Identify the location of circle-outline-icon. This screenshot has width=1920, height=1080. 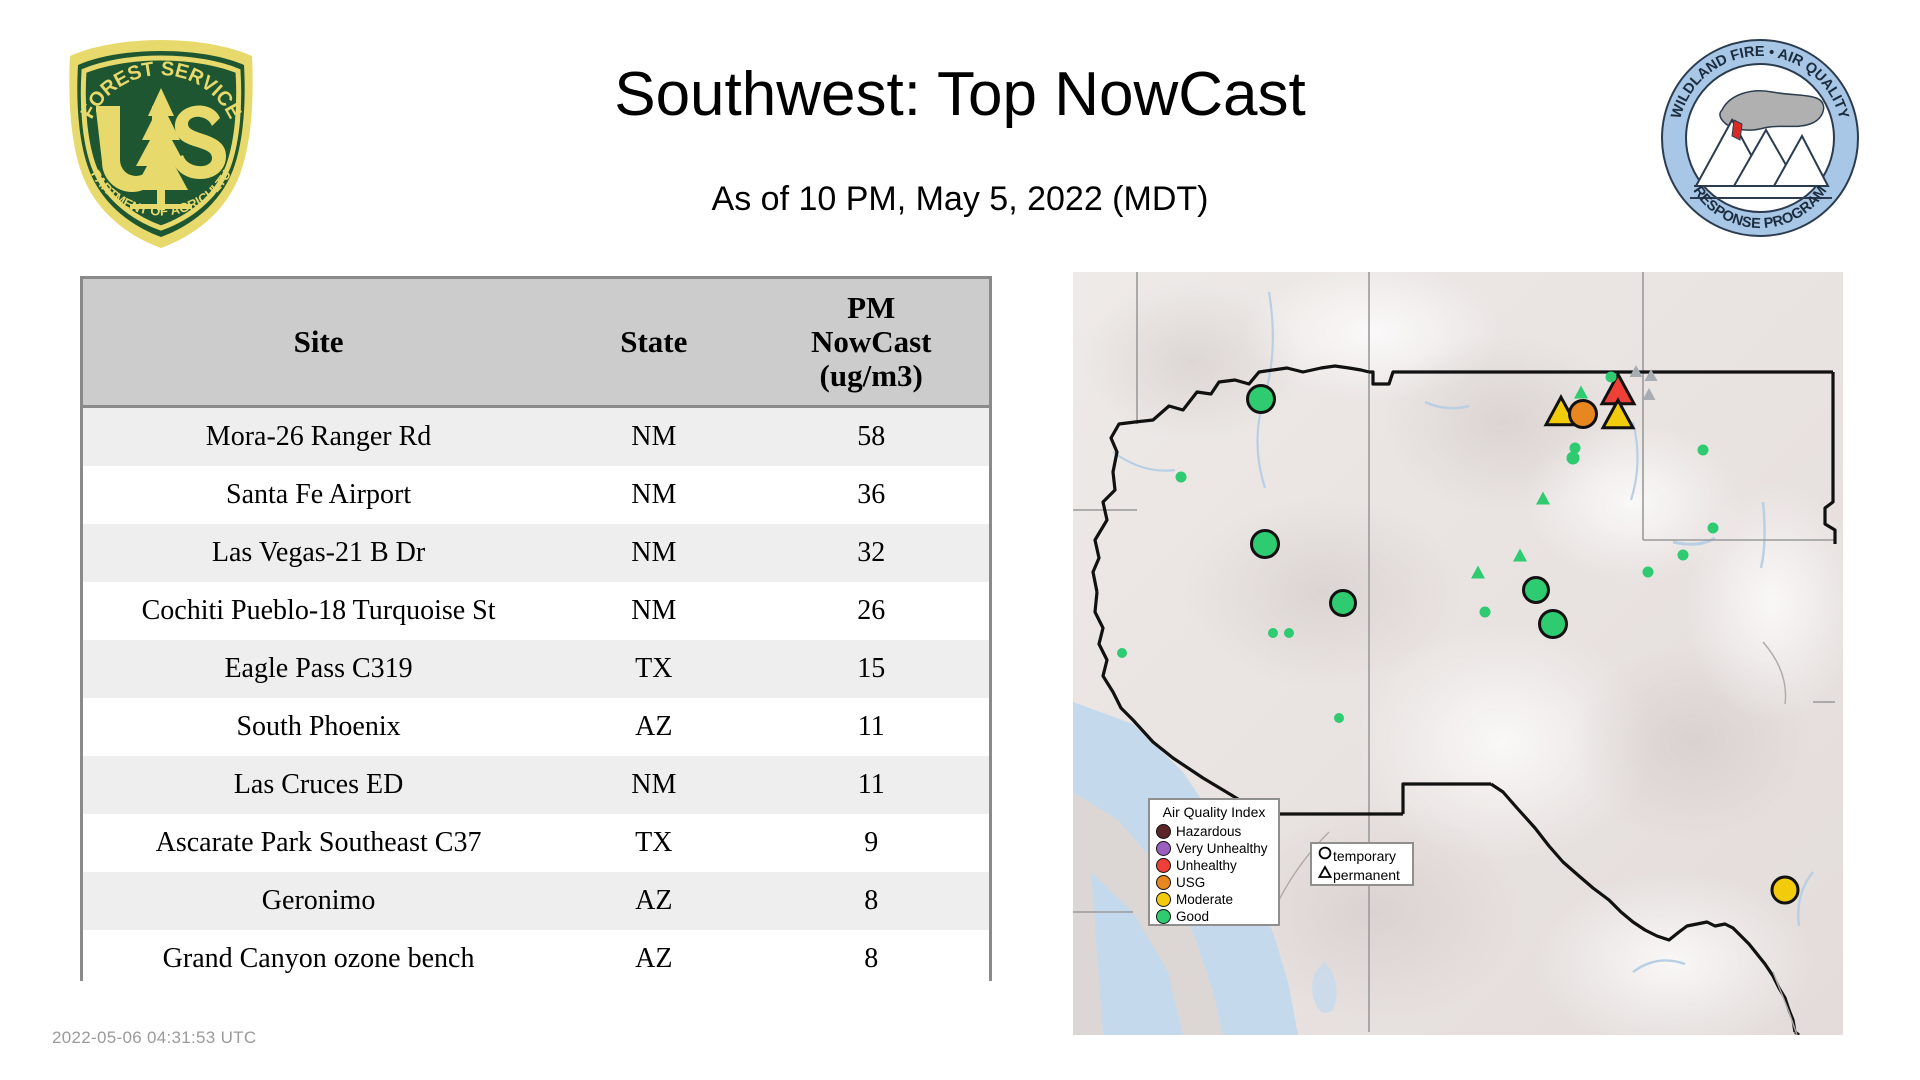
(1324, 855).